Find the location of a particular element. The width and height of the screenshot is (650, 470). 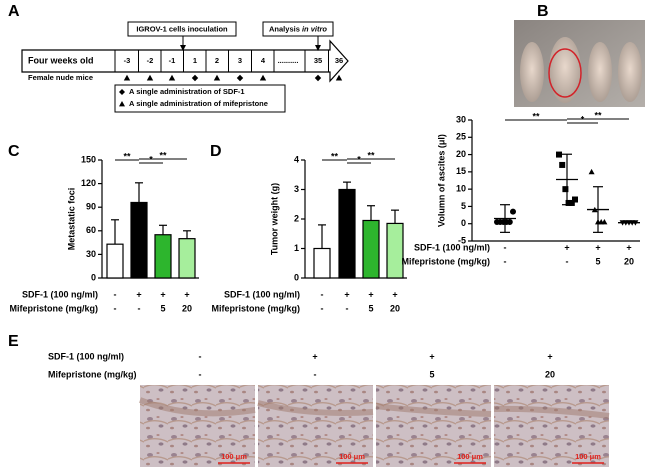

y-tick-label: 2 is located at coordinates (296, 218).